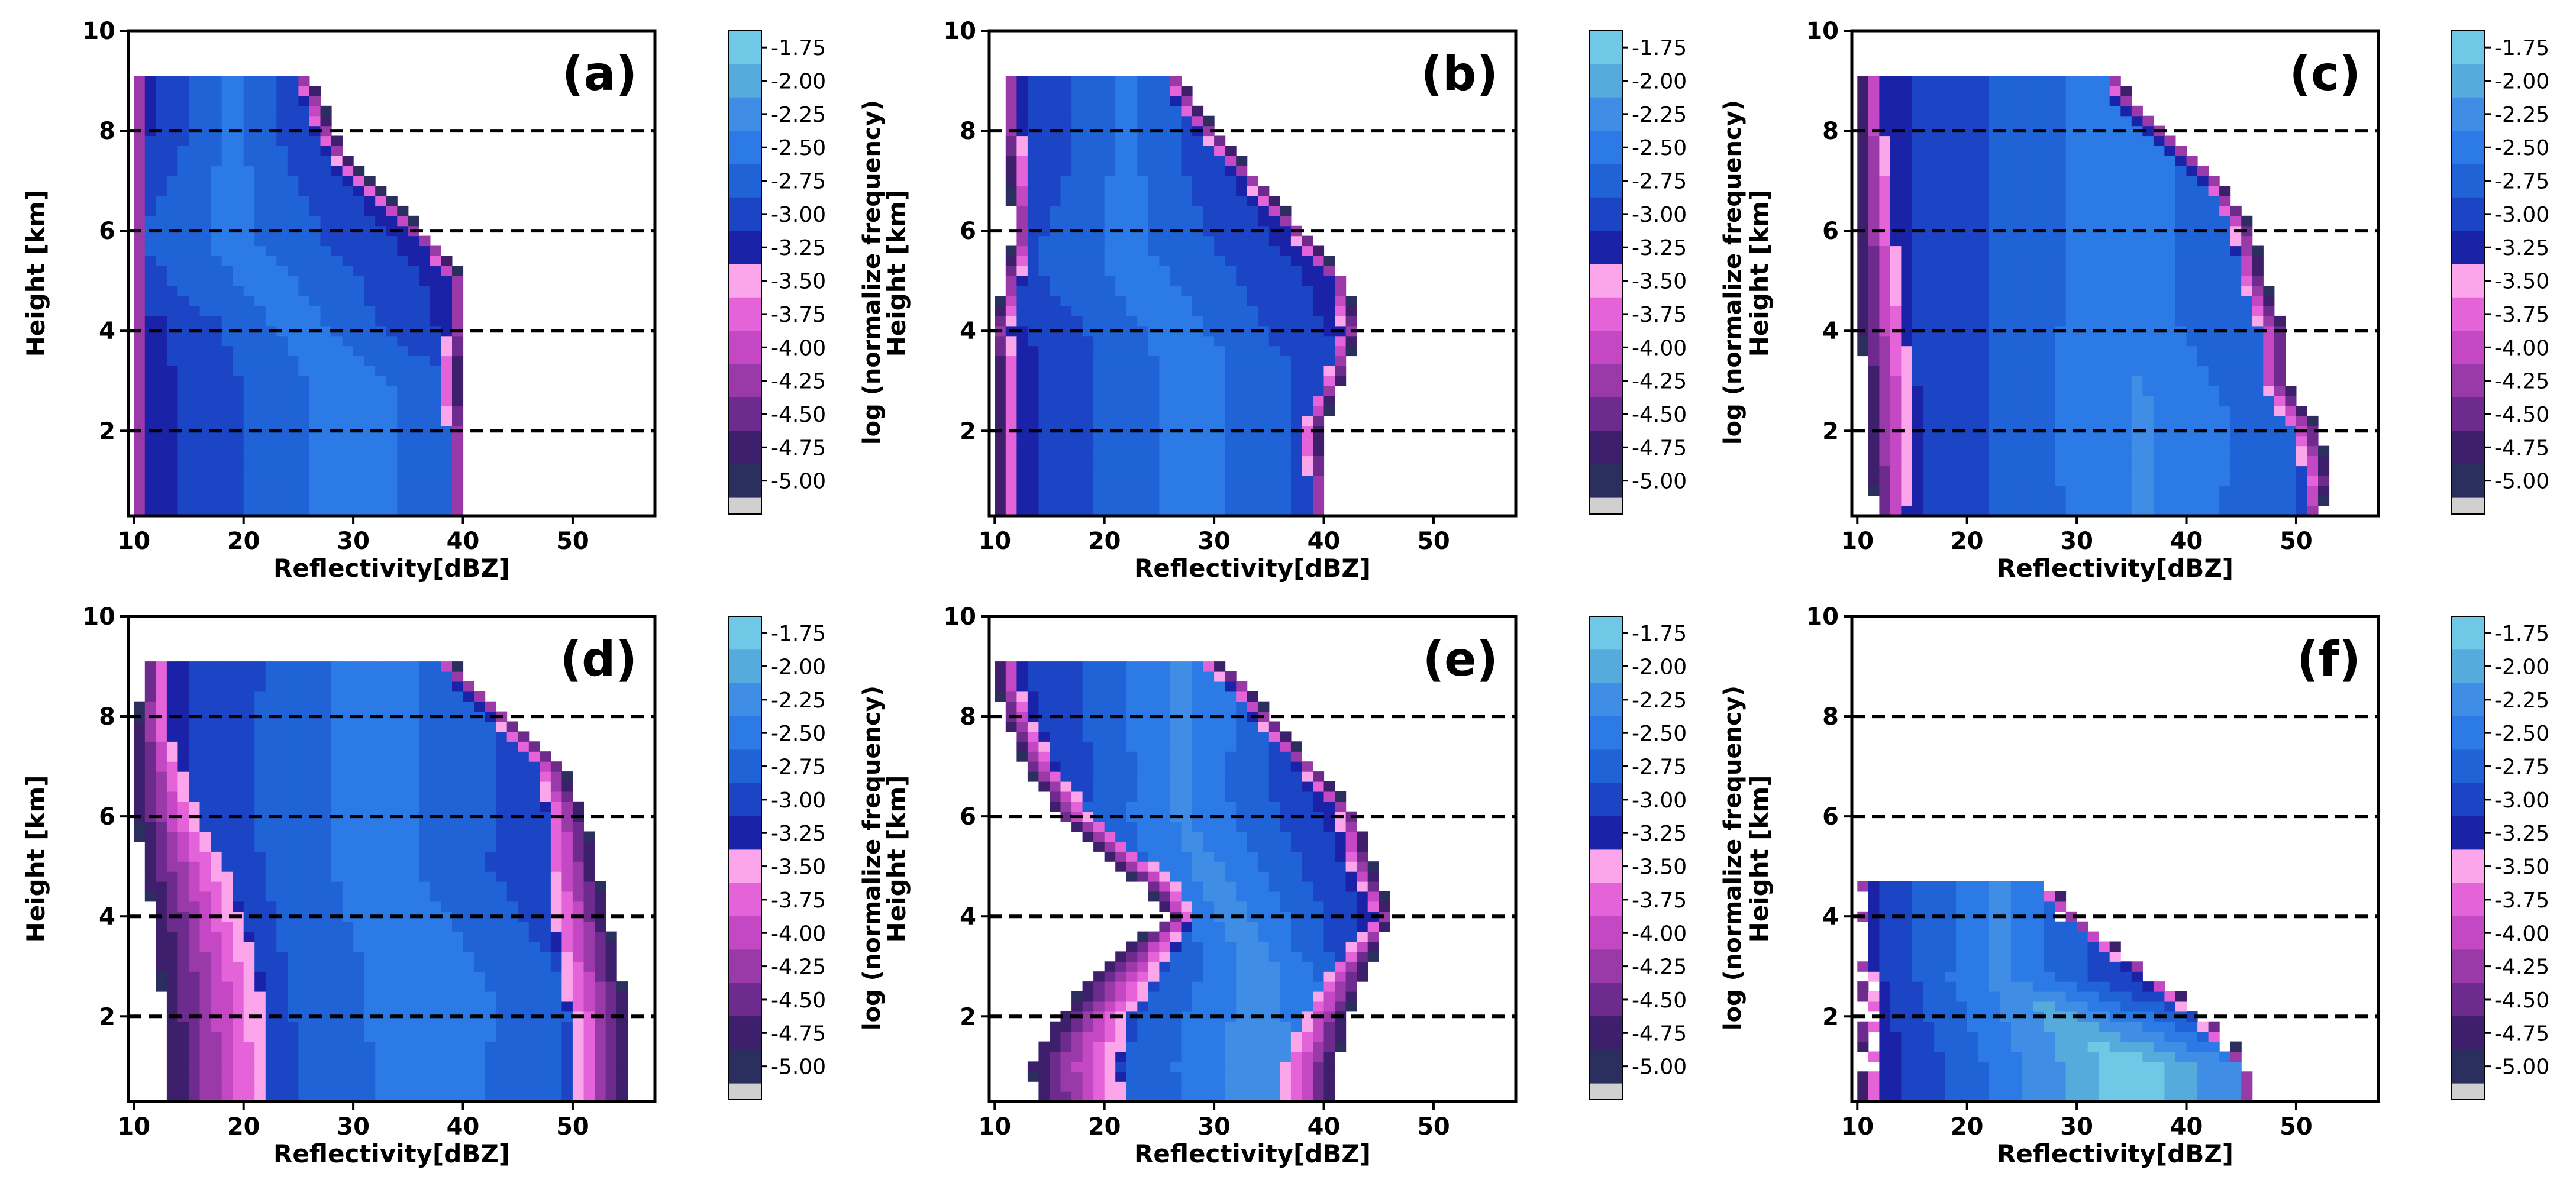 Image resolution: width=2576 pixels, height=1199 pixels. Describe the element at coordinates (2521, 82) in the screenshot. I see `colorbar-tick-label: -2.00` at that location.